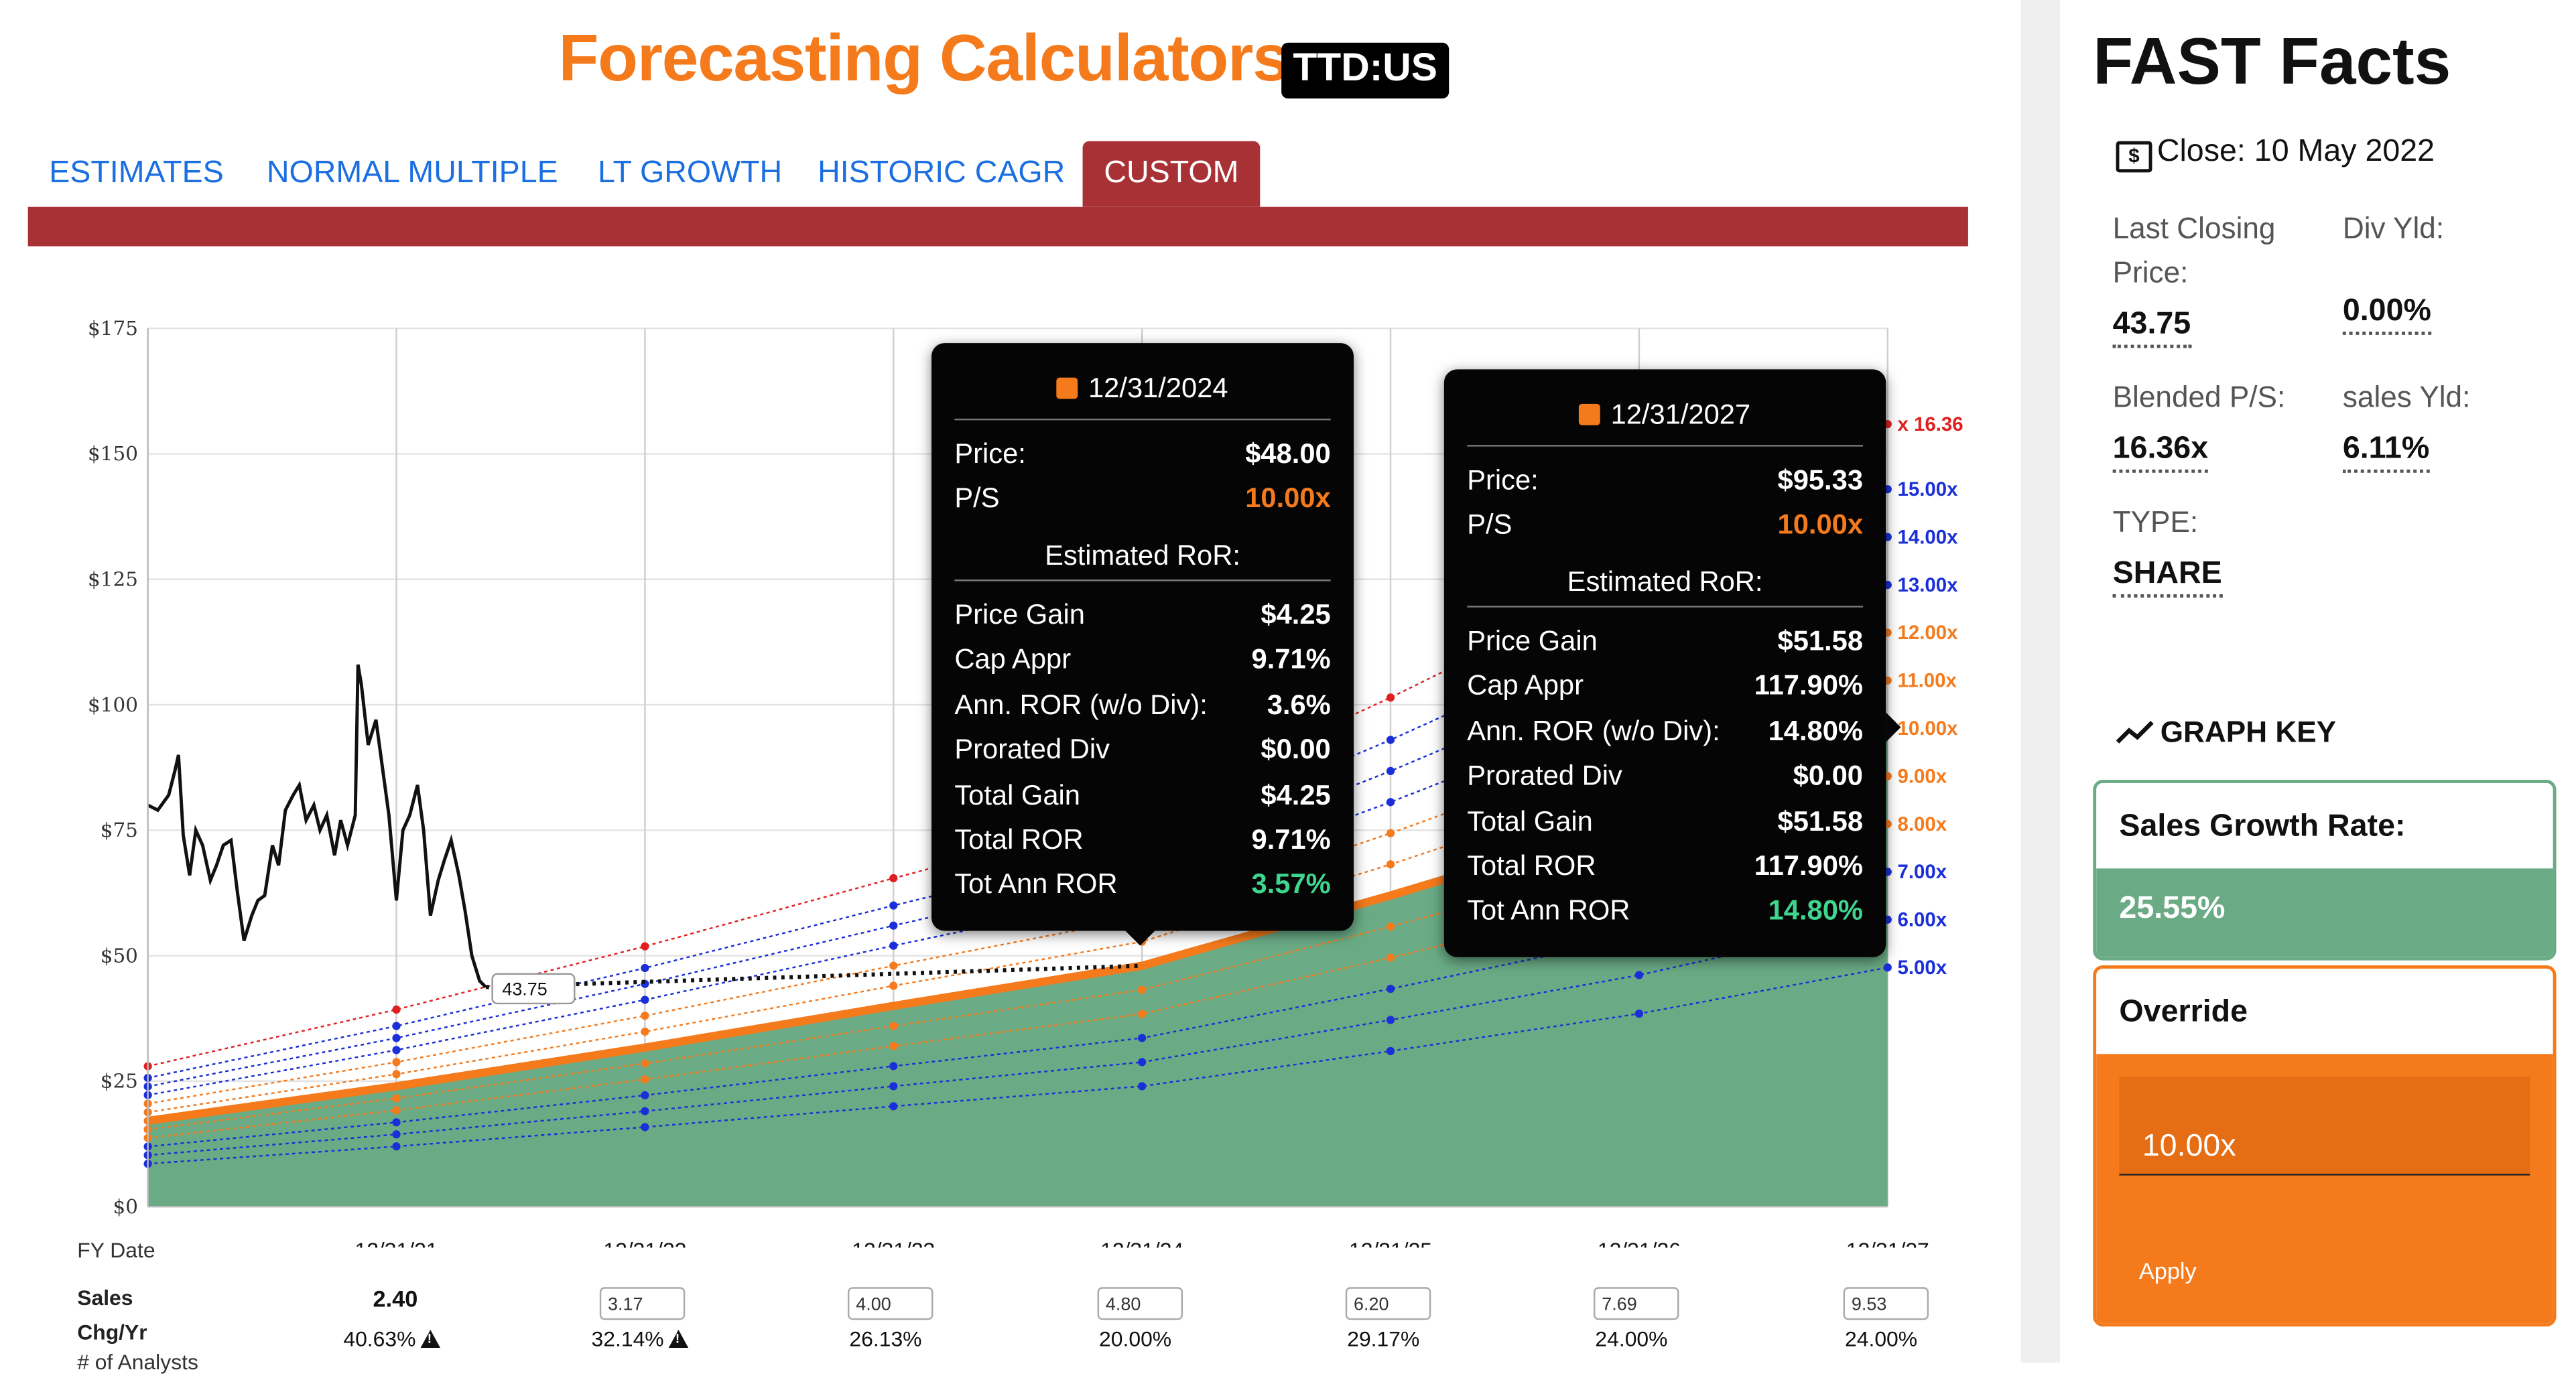 This screenshot has height=1374, width=2576. Describe the element at coordinates (1922, 824) in the screenshot. I see `multiple-label: 8.00x` at that location.